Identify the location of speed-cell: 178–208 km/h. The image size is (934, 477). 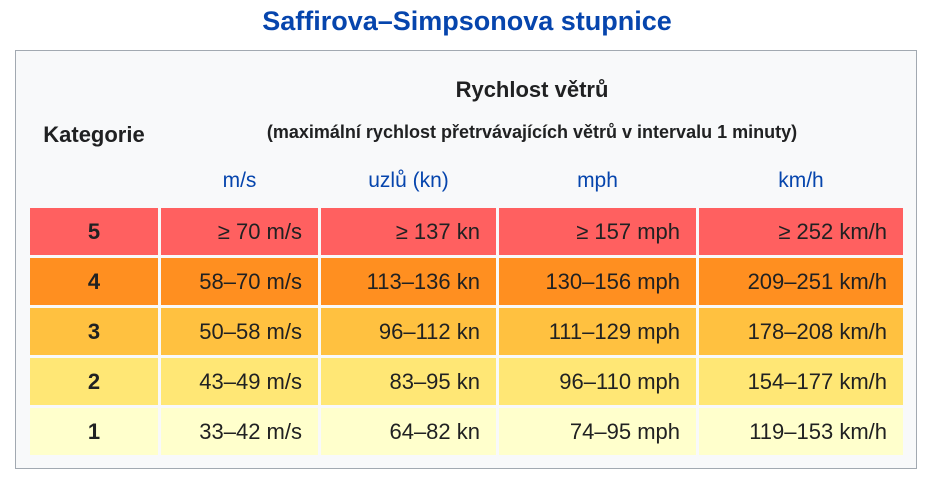
(801, 331).